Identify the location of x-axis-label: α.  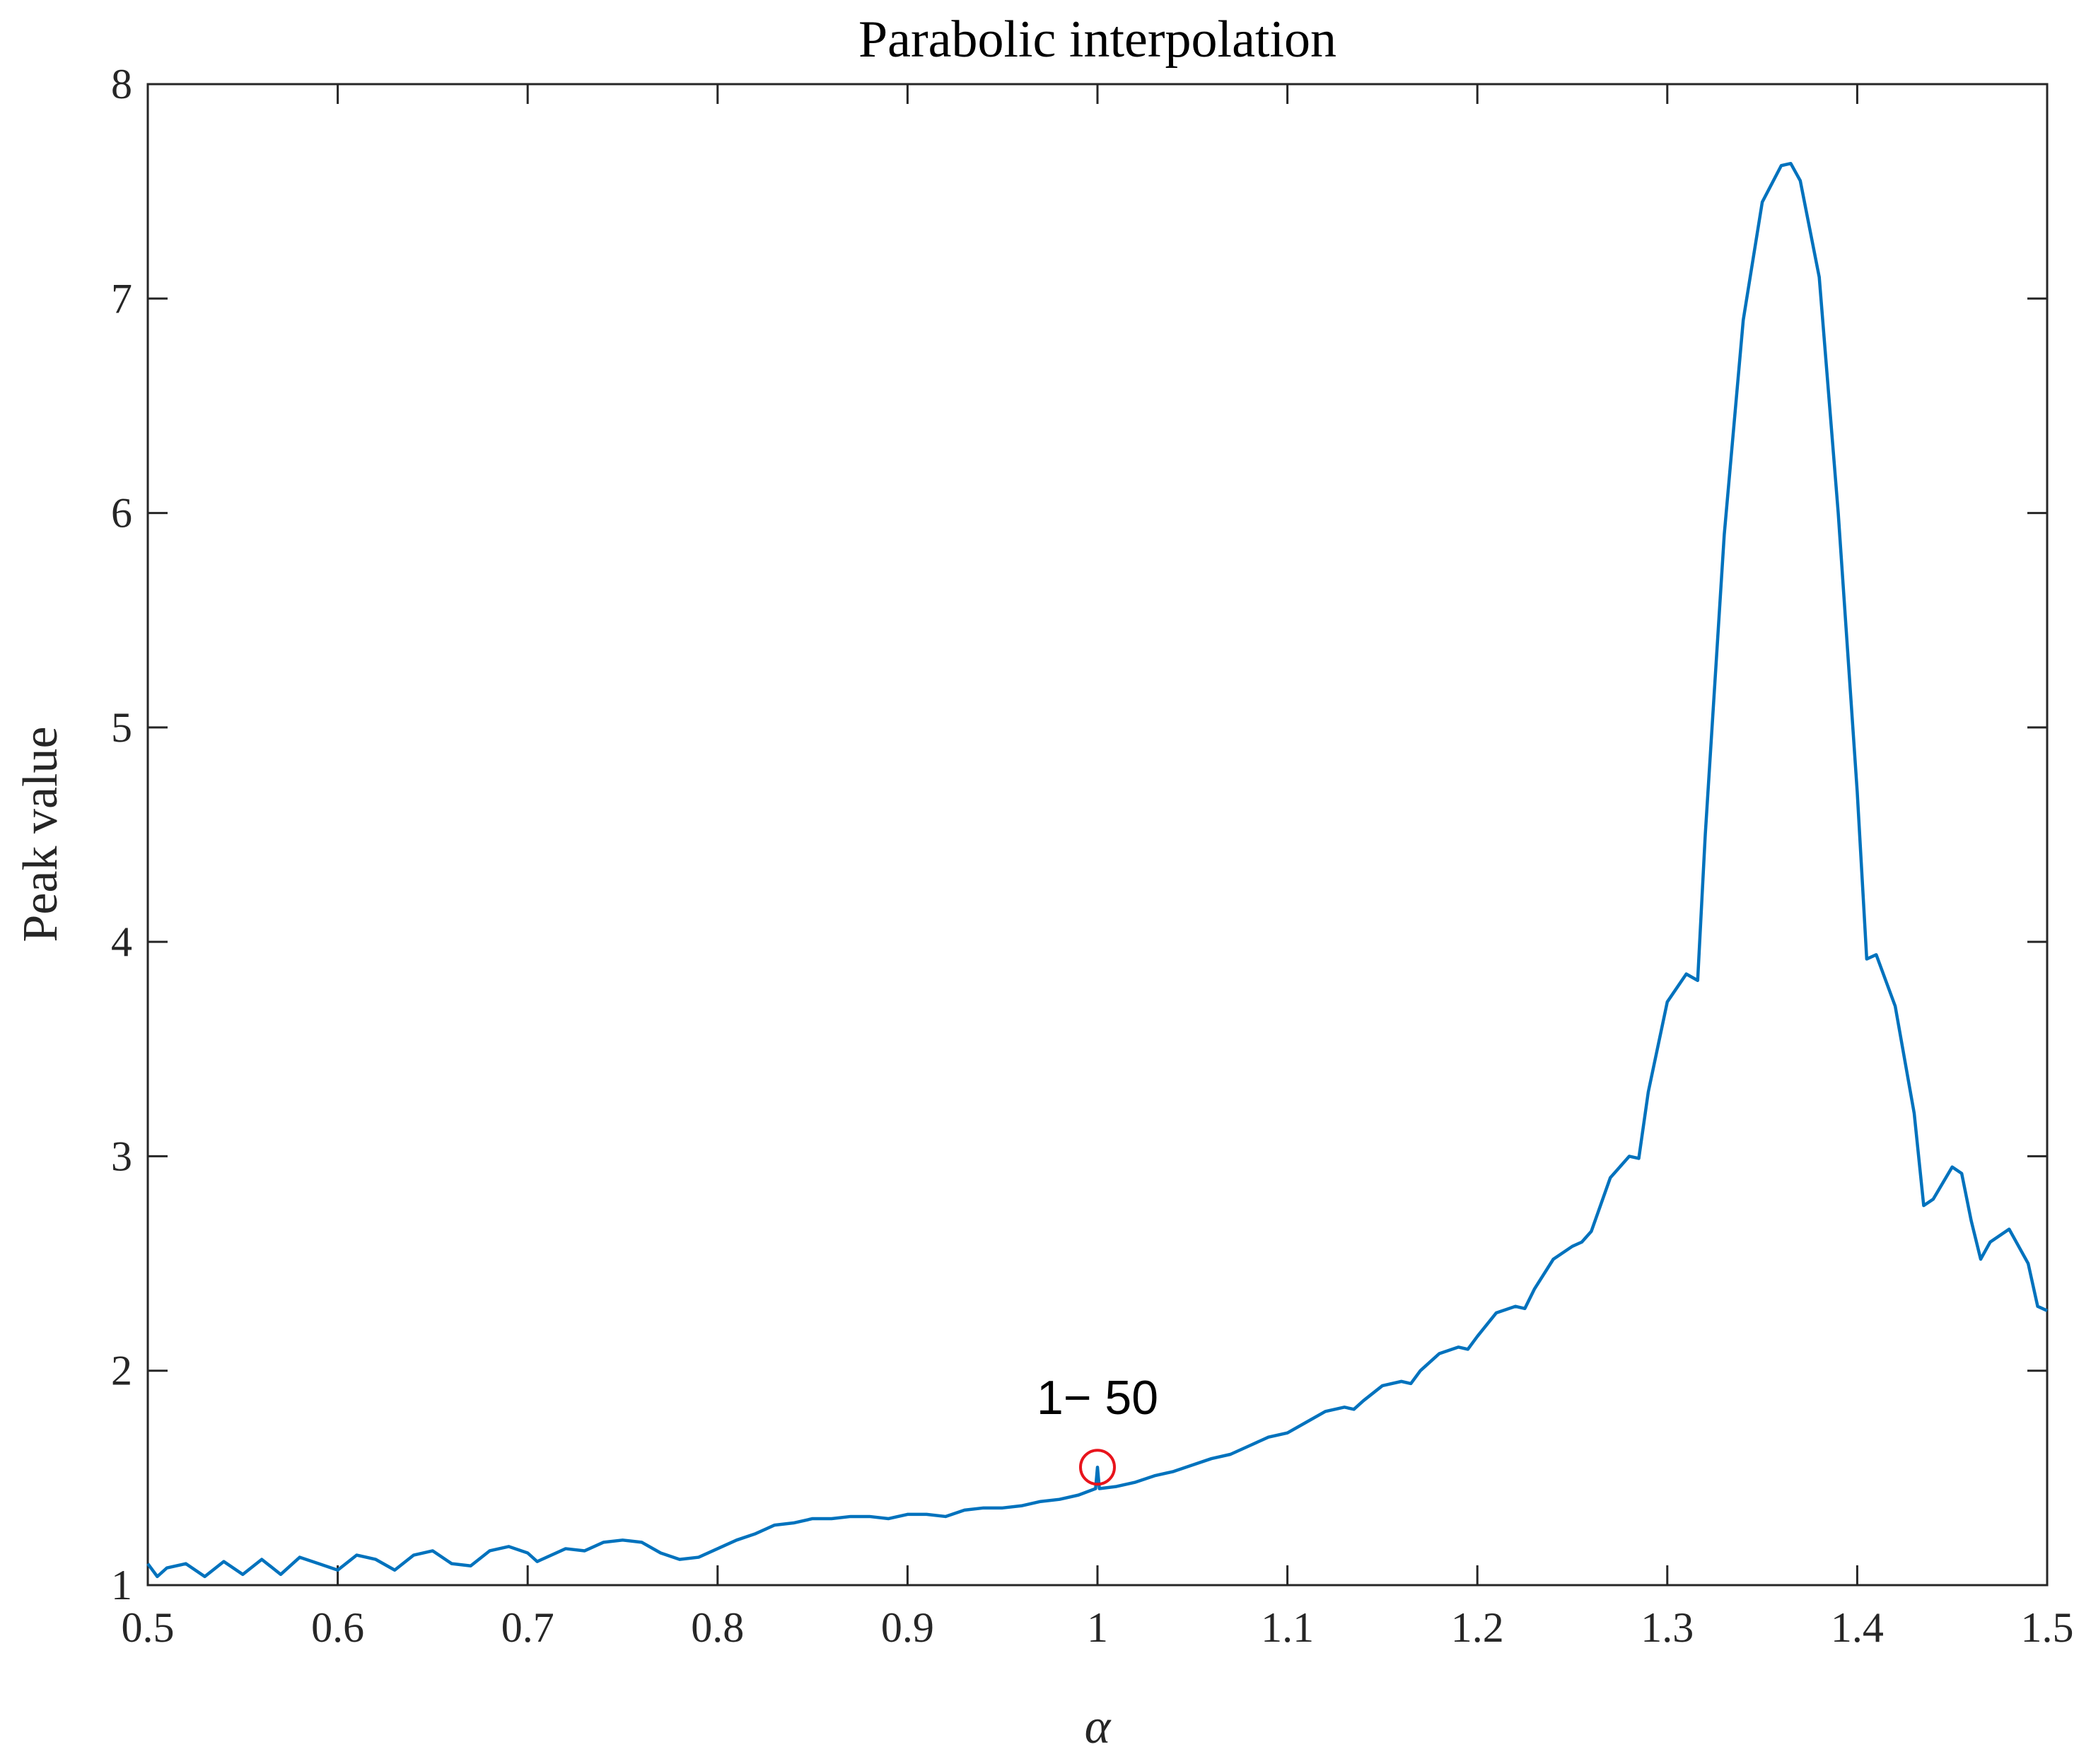
(1098, 1727).